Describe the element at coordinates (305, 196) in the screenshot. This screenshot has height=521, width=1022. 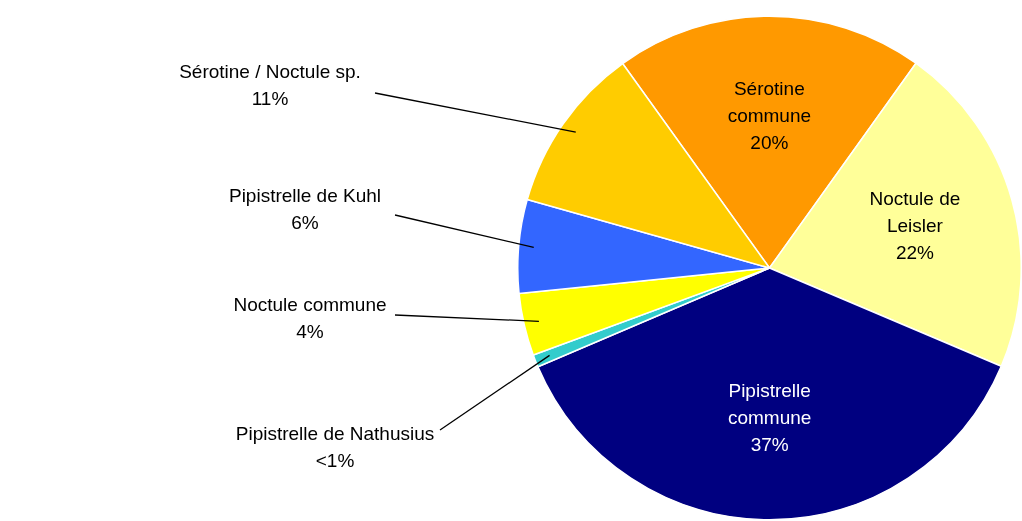
I see `slice-label: Pipistrelle de Kuhl` at that location.